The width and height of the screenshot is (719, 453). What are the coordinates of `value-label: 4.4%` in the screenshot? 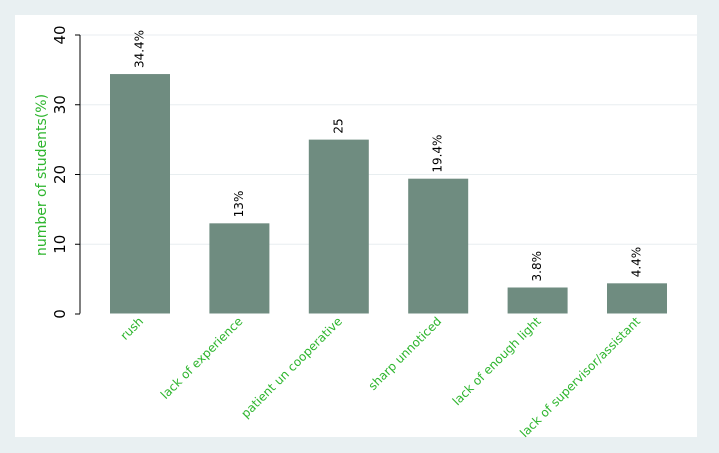 It's located at (637, 262).